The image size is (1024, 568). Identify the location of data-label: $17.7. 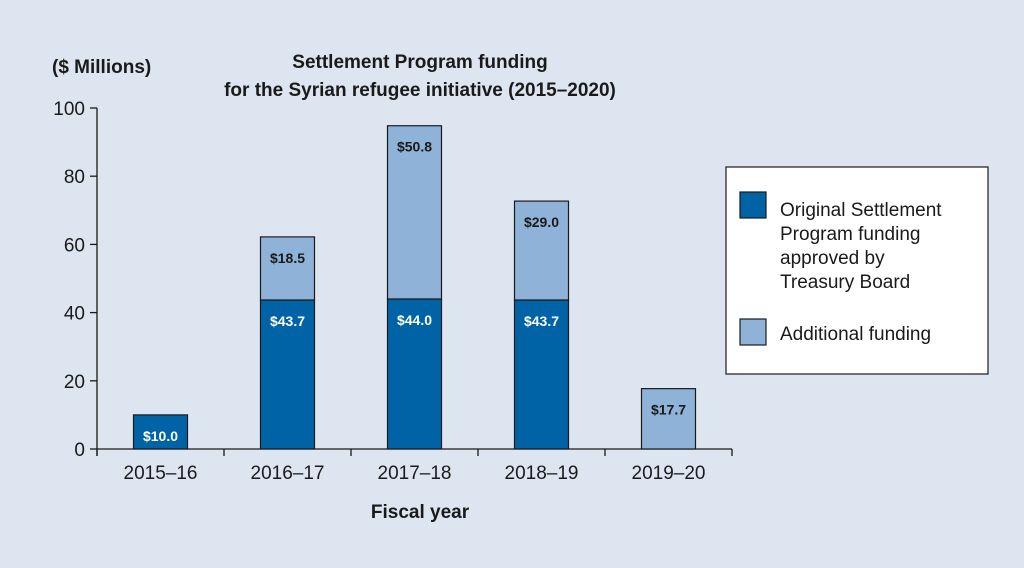
(668, 410).